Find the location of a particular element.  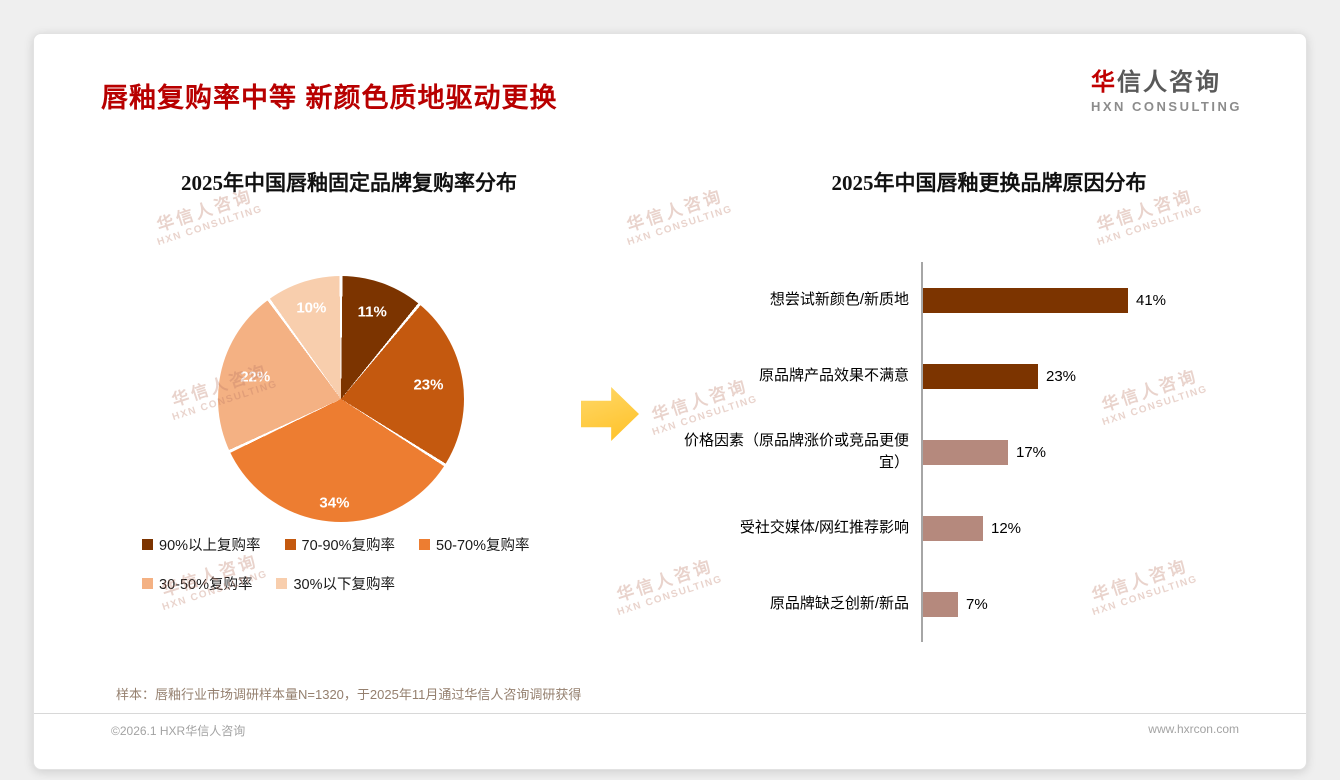

legend-label: 30%以下复购率 is located at coordinates (344, 585).